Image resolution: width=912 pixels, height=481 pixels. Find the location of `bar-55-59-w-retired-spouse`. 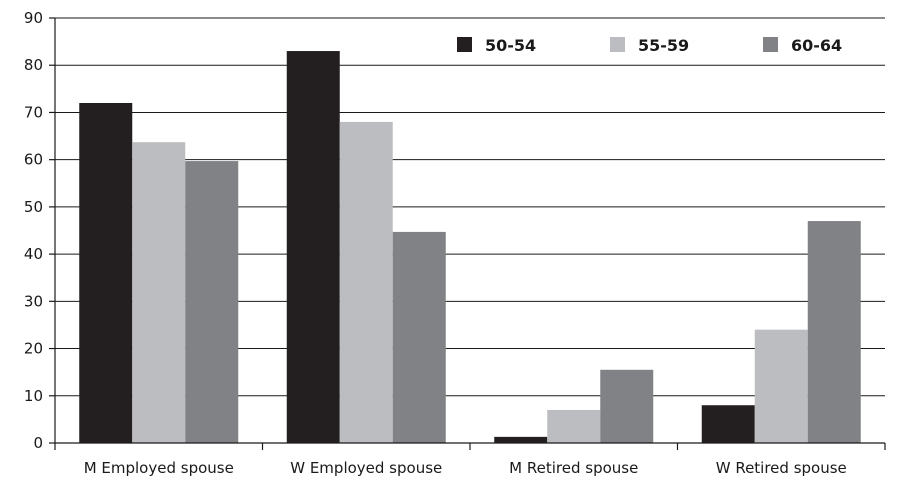

bar-55-59-w-retired-spouse is located at coordinates (781, 386).